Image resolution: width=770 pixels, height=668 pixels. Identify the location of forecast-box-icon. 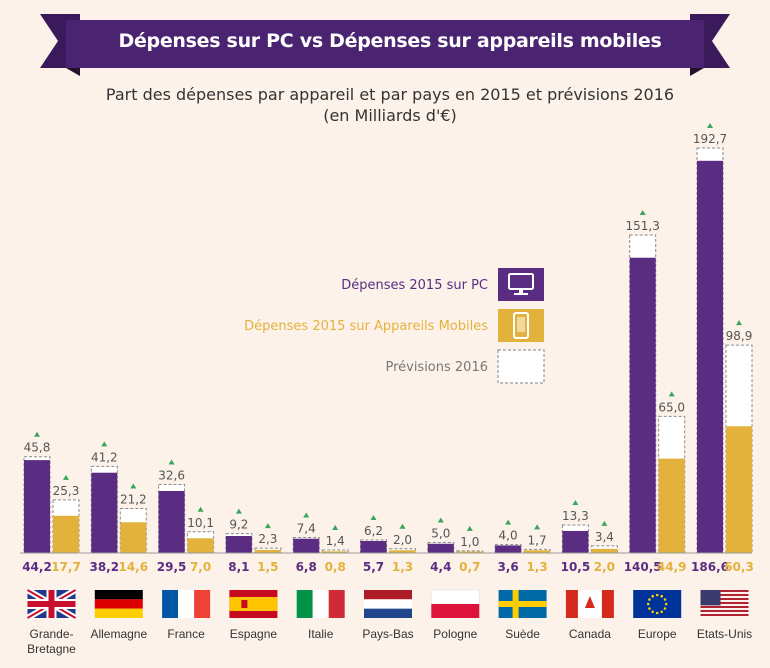
(521, 366).